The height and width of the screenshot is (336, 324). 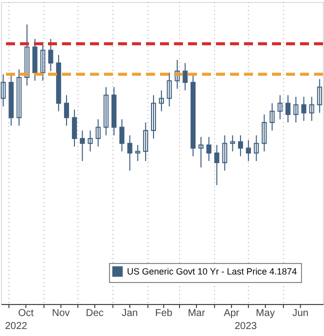 What do you see at coordinates (164, 313) in the screenshot?
I see `x-tick-label: Feb` at bounding box center [164, 313].